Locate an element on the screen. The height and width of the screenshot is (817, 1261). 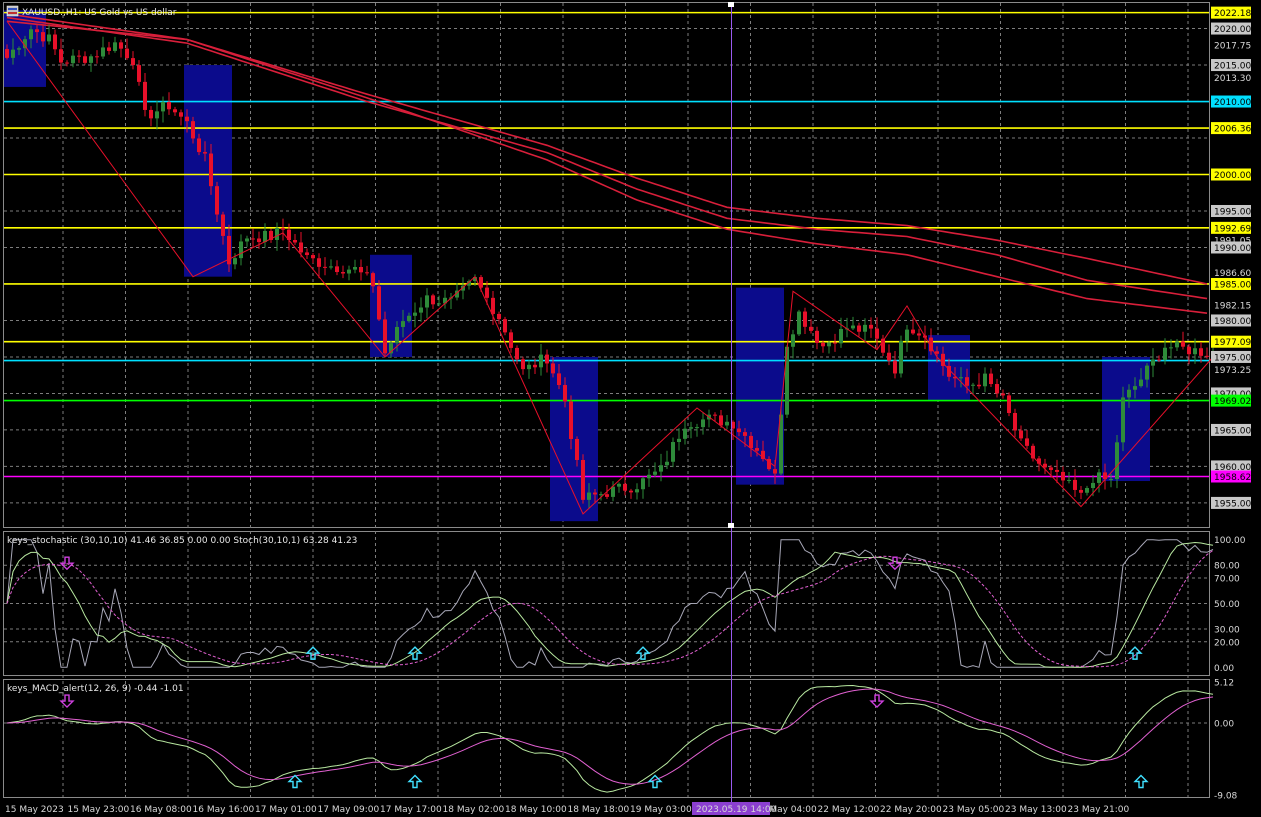
signal-box is located at coordinates (208, 171).